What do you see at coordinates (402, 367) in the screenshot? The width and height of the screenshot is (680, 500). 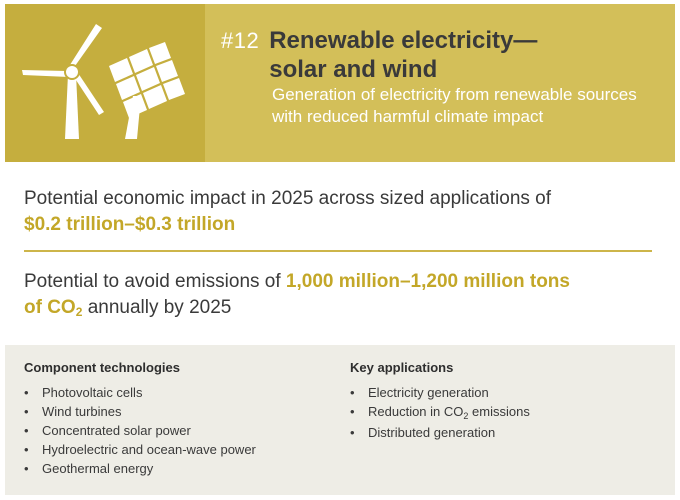 I see `applications-heading: Key applications` at bounding box center [402, 367].